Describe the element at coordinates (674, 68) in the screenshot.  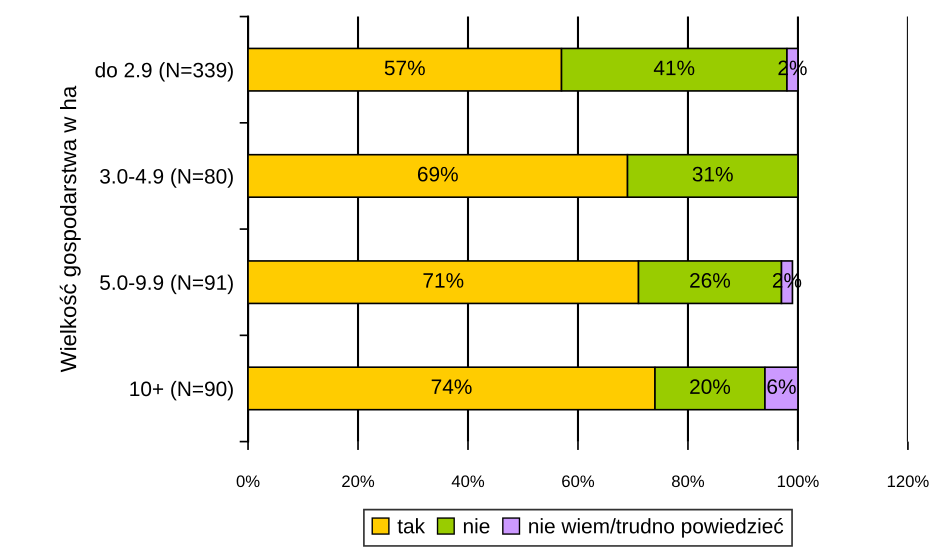
I see `data-label: 41%` at that location.